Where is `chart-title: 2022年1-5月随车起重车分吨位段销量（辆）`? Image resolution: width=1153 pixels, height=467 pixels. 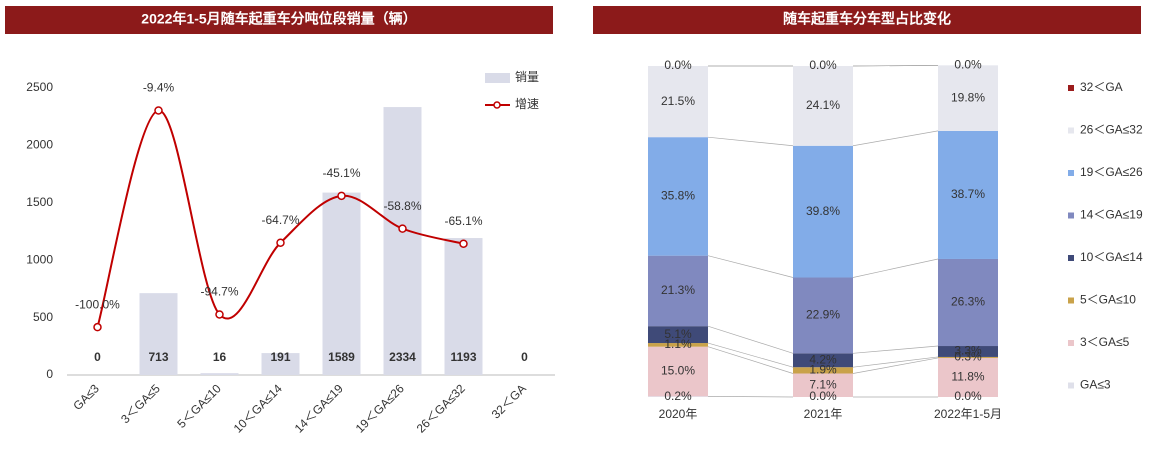 chart-title: 2022年1-5月随车起重车分吨位段销量（辆） is located at coordinates (278, 19).